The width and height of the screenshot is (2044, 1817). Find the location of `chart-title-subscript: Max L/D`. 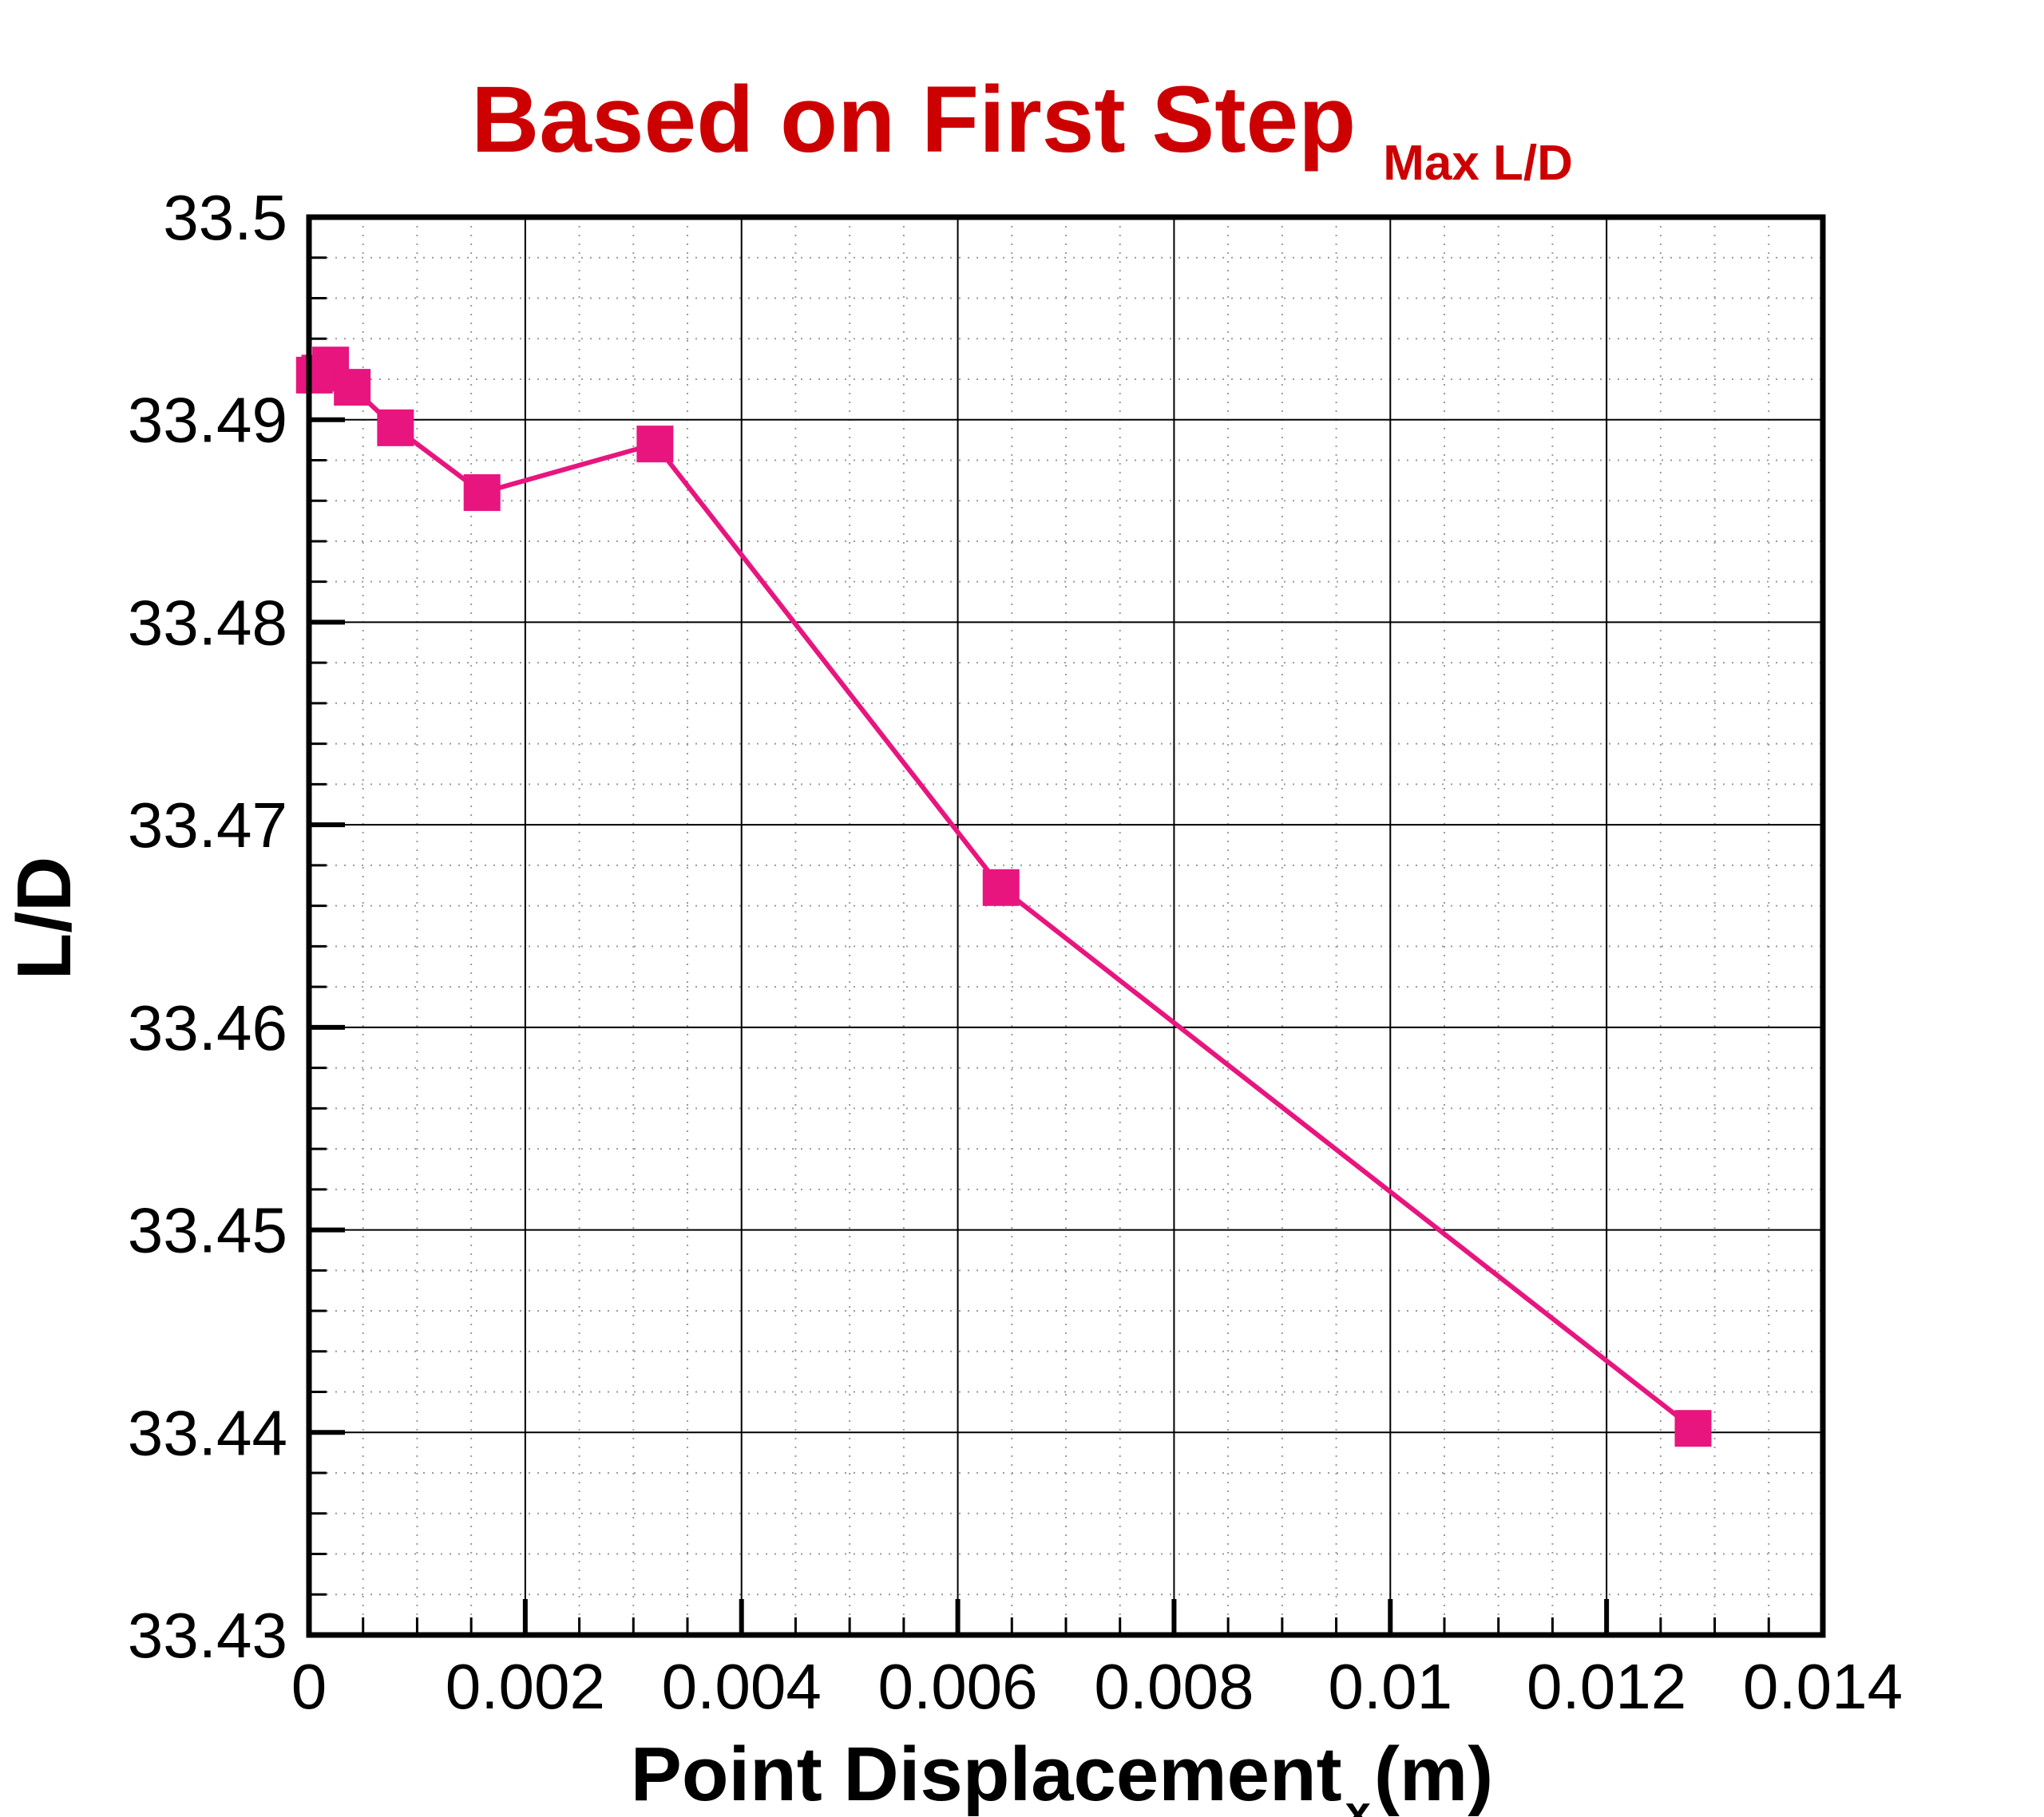

chart-title-subscript: Max L/D is located at coordinates (1478, 164).